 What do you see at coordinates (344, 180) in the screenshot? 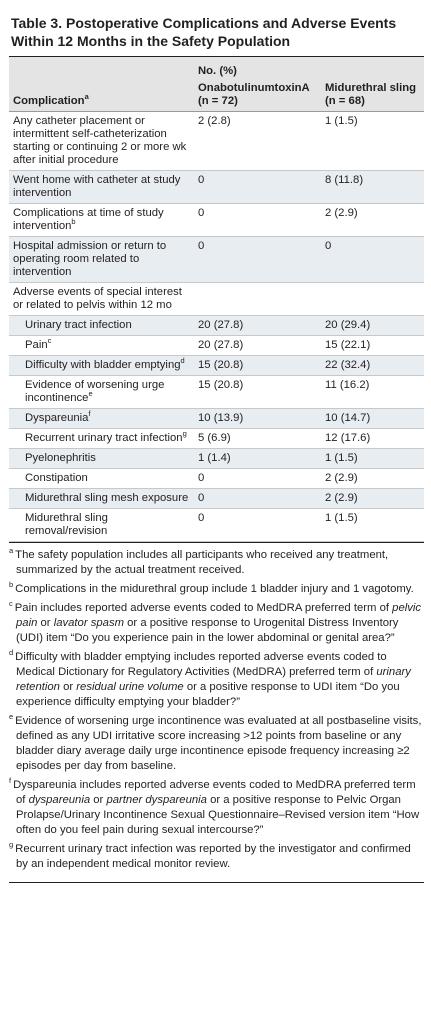
I see `value-cell: 8 (11.8)` at bounding box center [344, 180].